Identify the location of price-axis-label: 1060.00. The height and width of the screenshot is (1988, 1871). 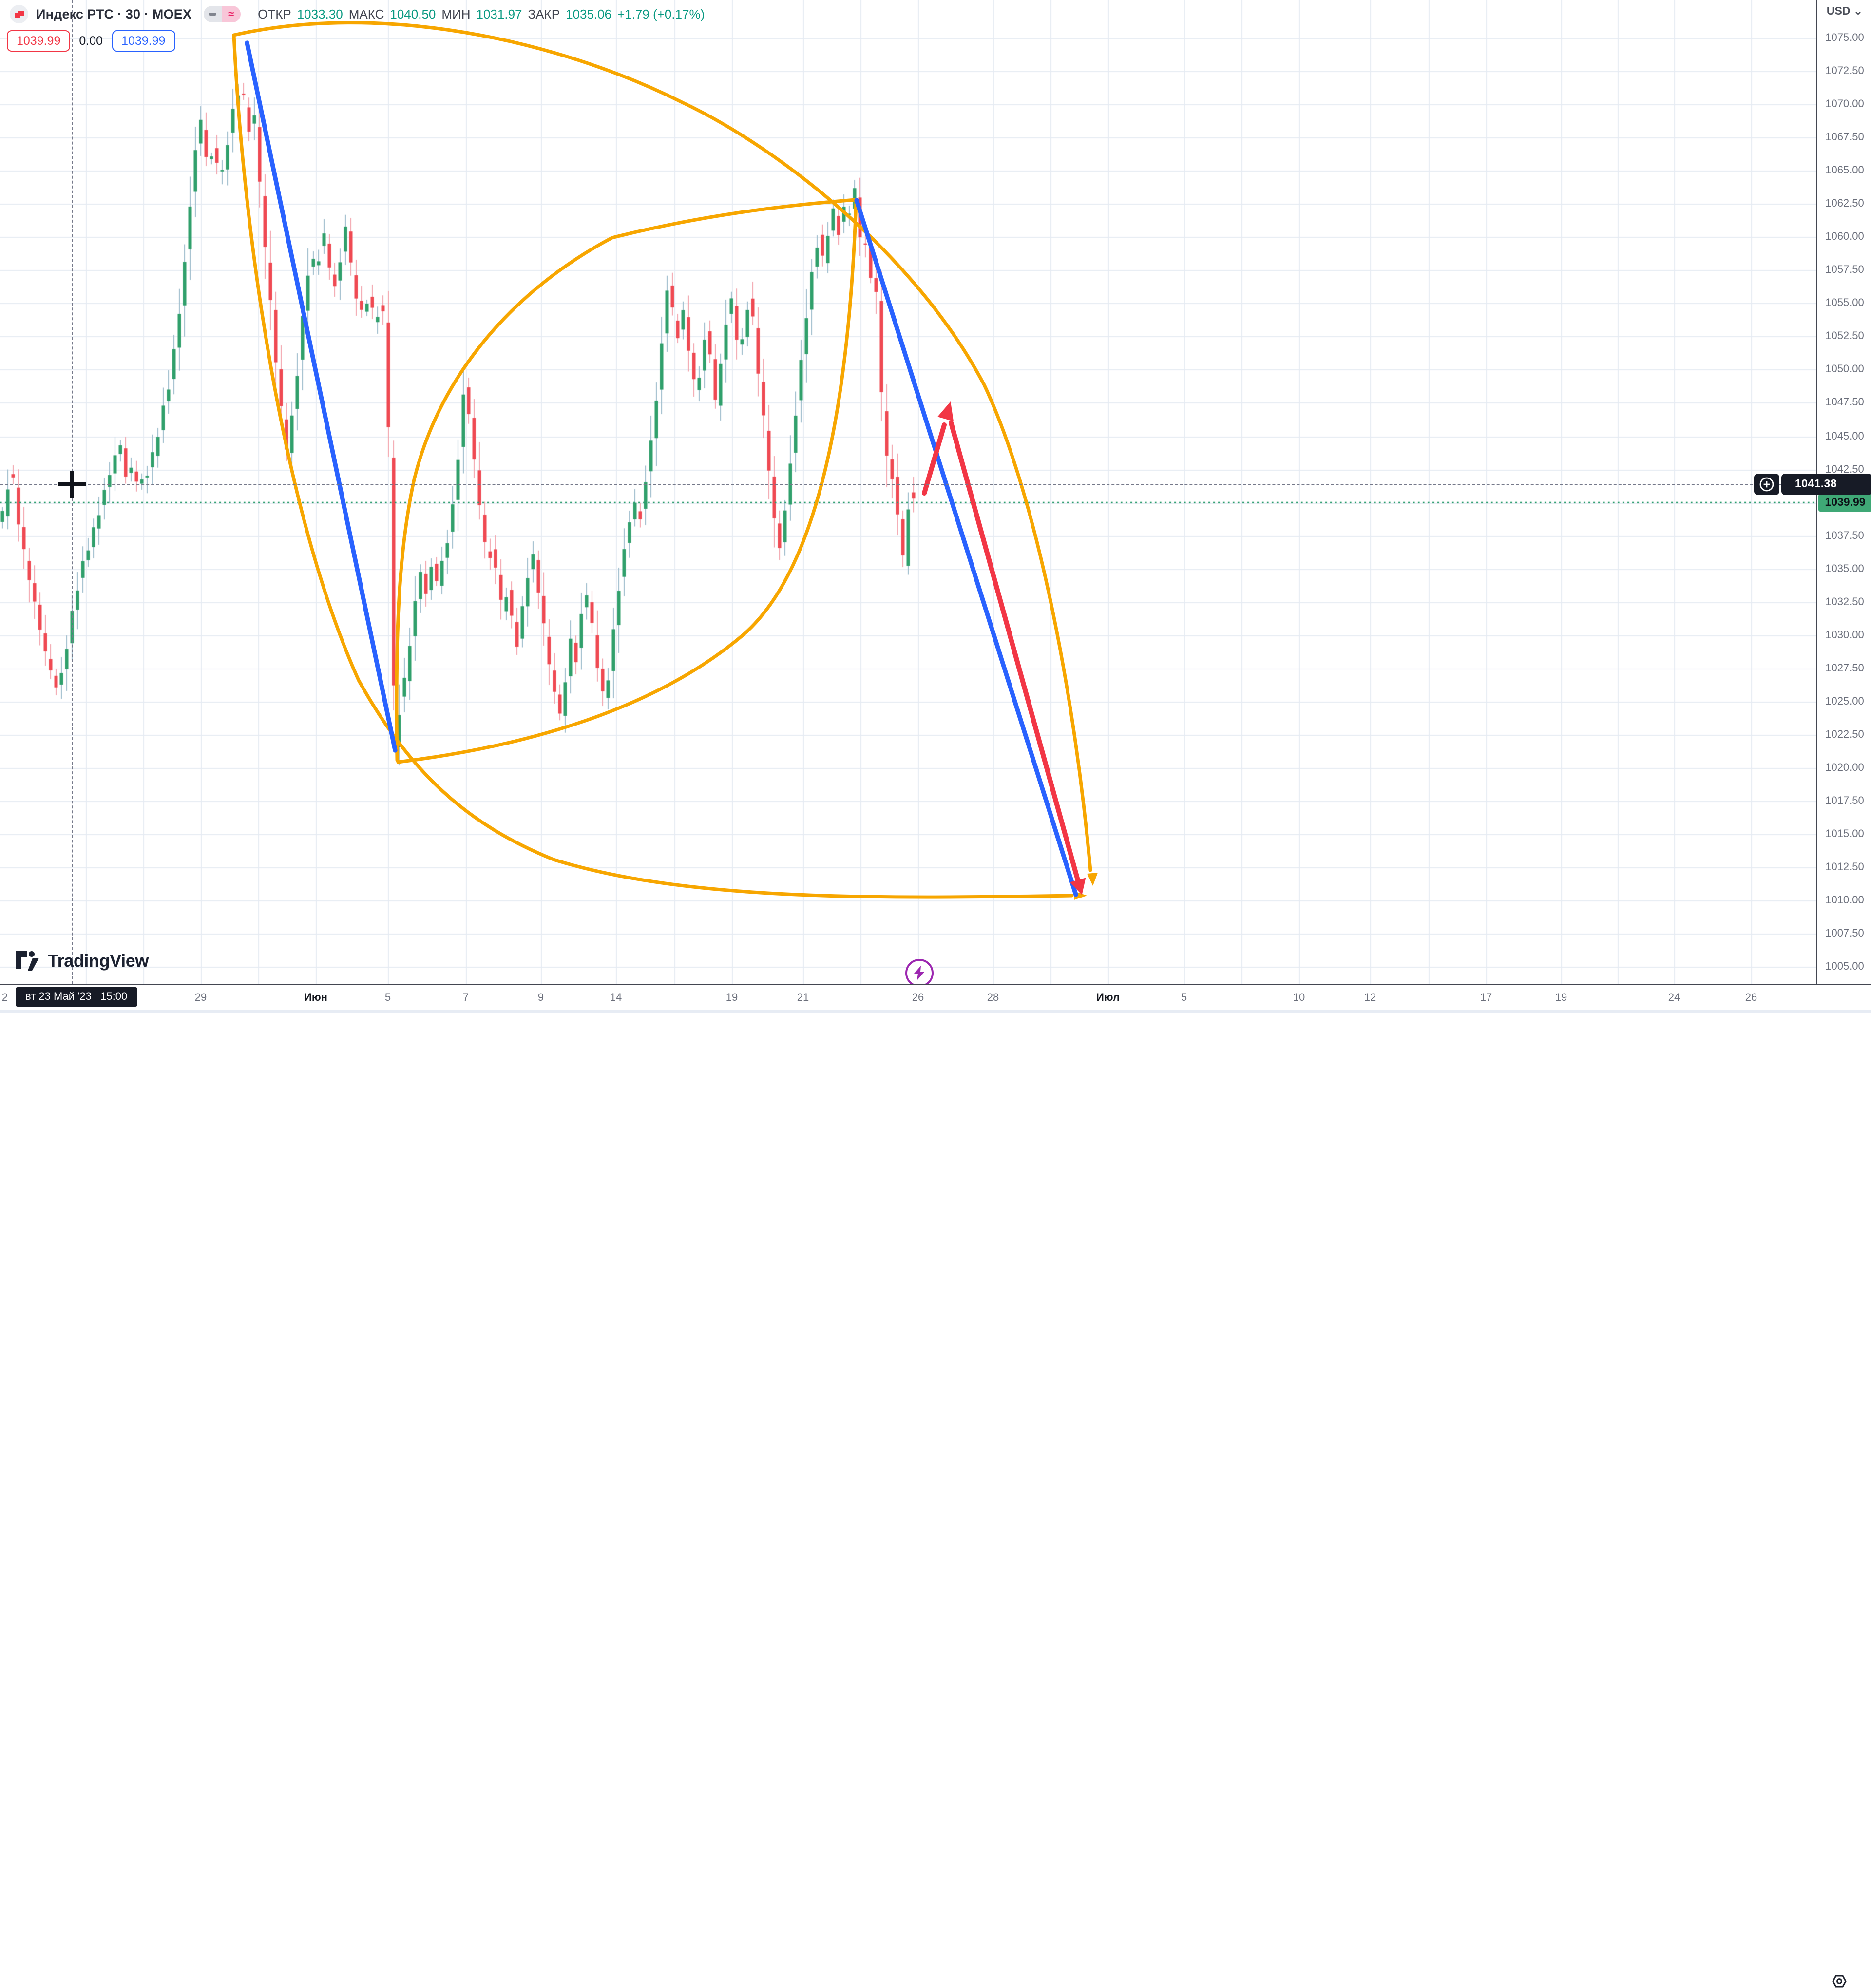
(1844, 237).